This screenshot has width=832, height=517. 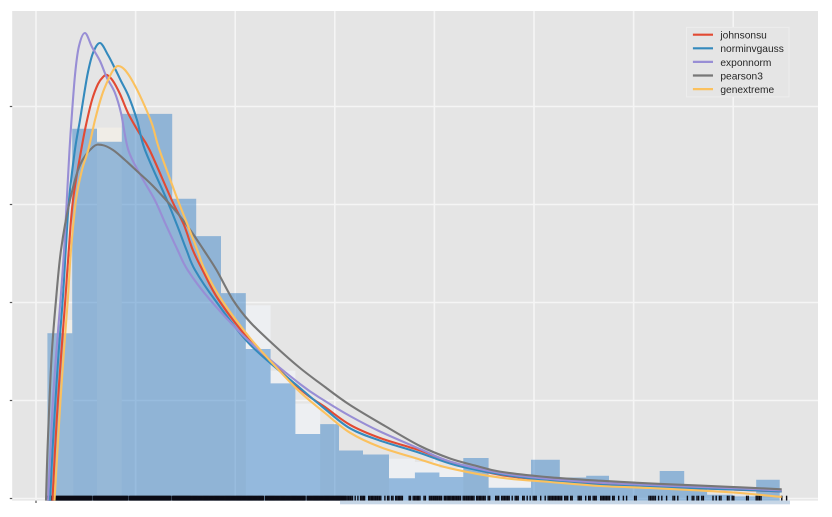 What do you see at coordinates (747, 90) in the screenshot?
I see `svg-text: genextreme` at bounding box center [747, 90].